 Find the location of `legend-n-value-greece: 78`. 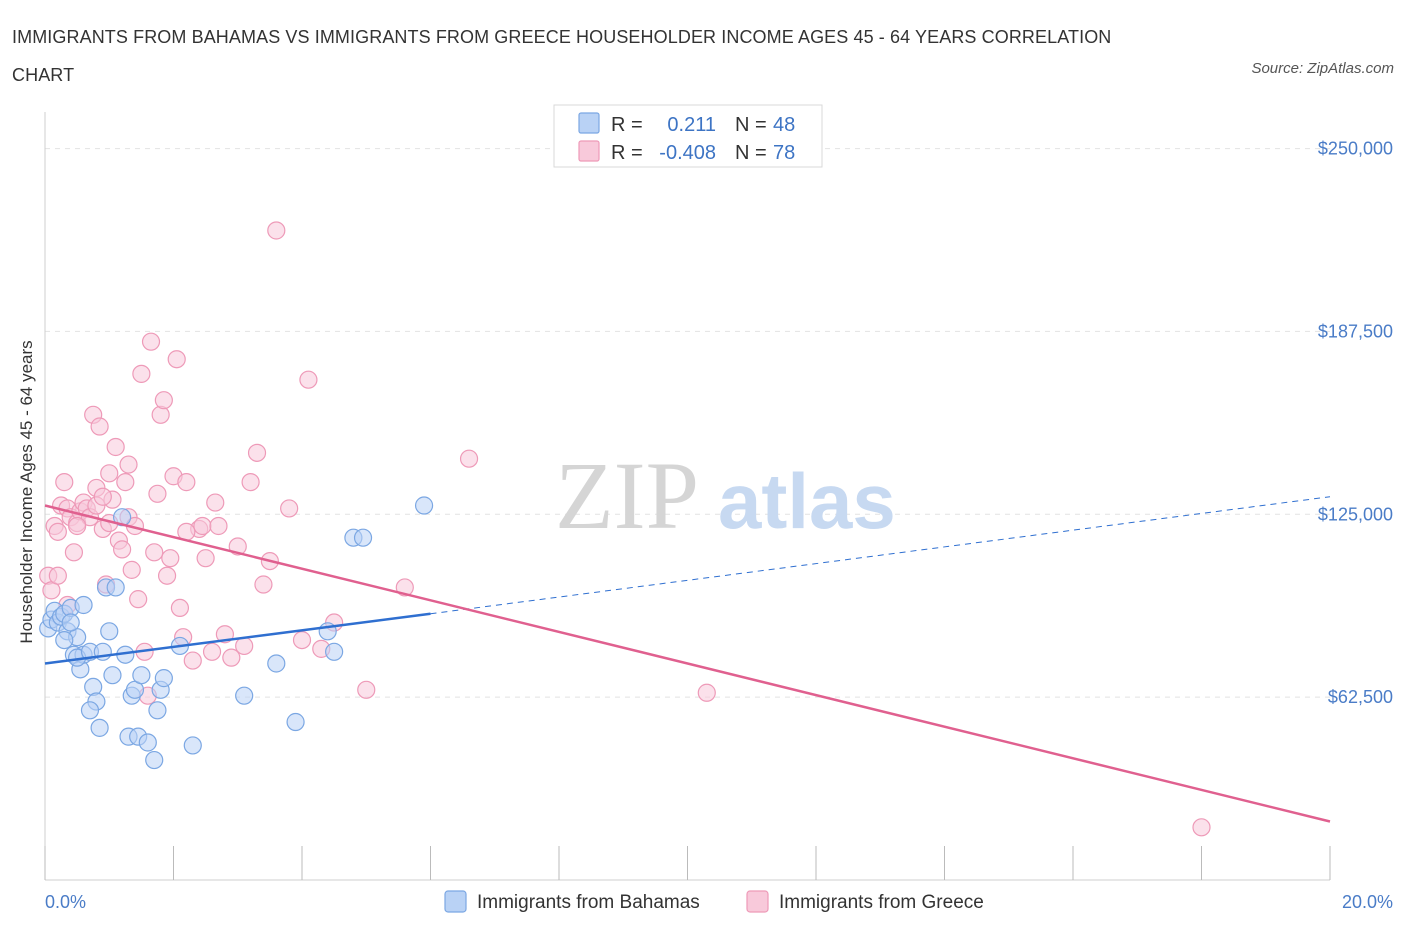

legend-n-value-greece: 78 is located at coordinates (784, 153).